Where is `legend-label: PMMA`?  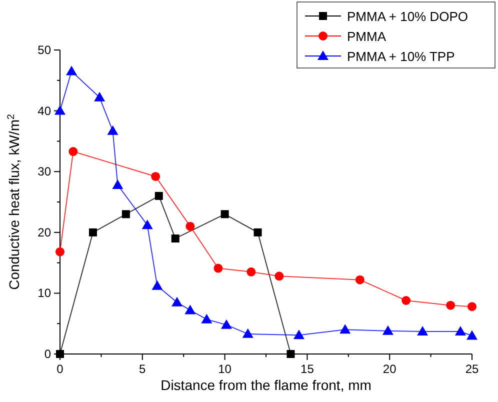 legend-label: PMMA is located at coordinates (366, 36).